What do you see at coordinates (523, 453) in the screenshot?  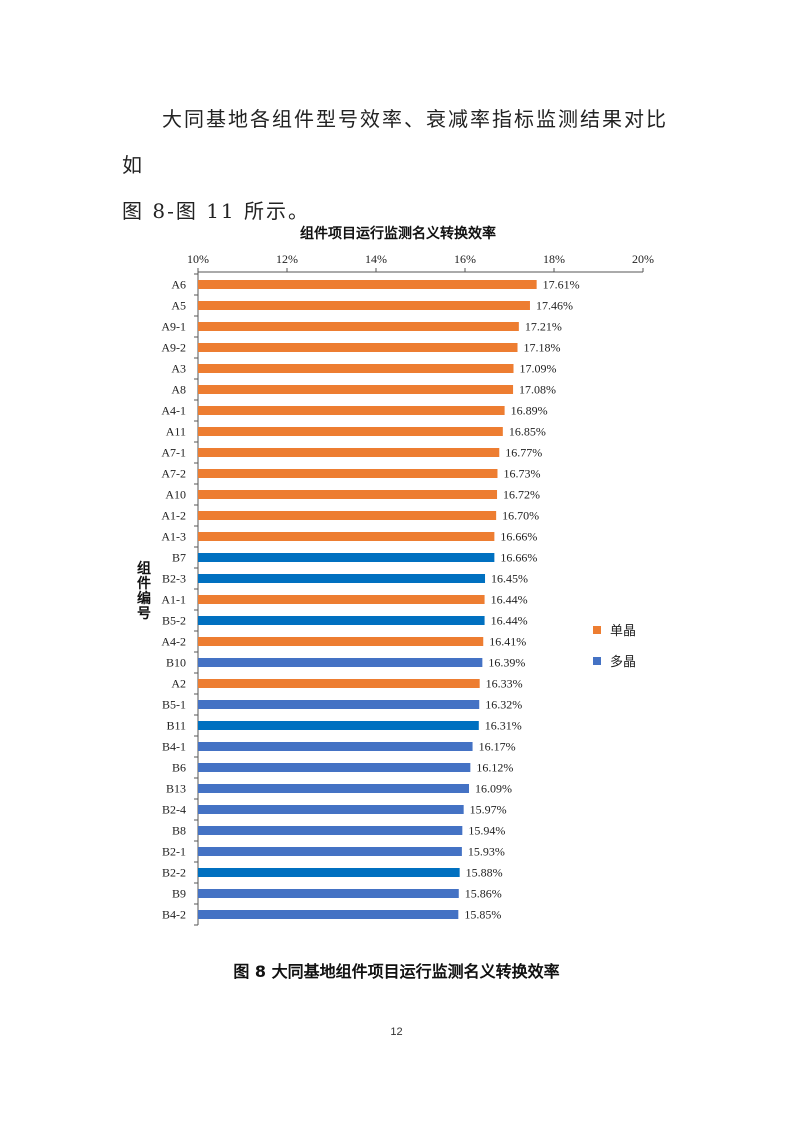 I see `value-label: 16.77%` at bounding box center [523, 453].